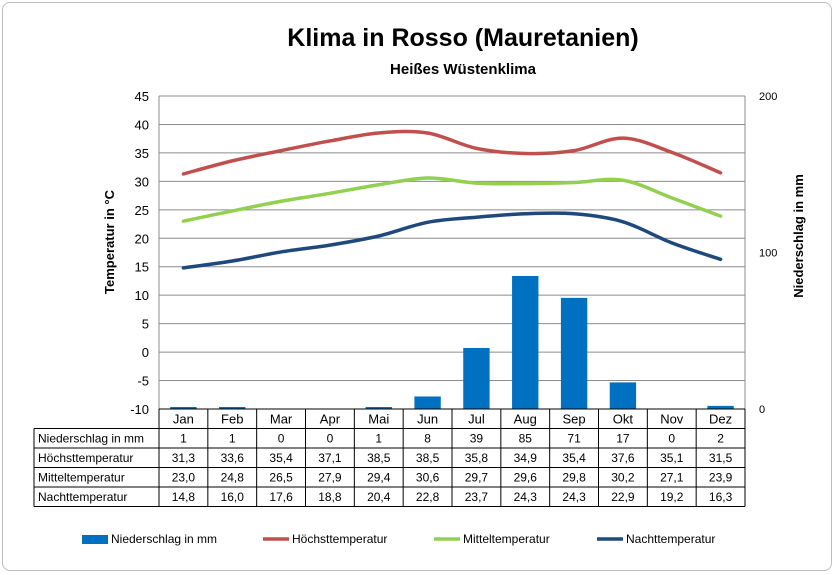 The height and width of the screenshot is (575, 836). Describe the element at coordinates (143, 381) in the screenshot. I see `left-tick-label: -5` at that location.